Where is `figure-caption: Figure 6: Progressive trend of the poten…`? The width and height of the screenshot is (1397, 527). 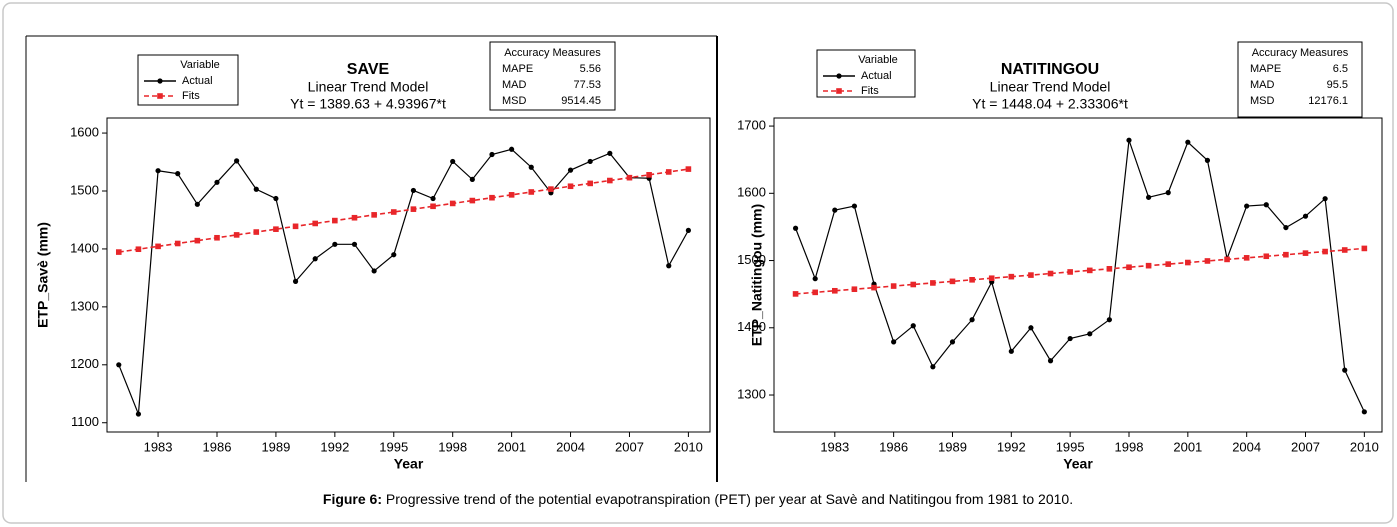 figure-caption: Figure 6: Progressive trend of the poten… is located at coordinates (698, 499).